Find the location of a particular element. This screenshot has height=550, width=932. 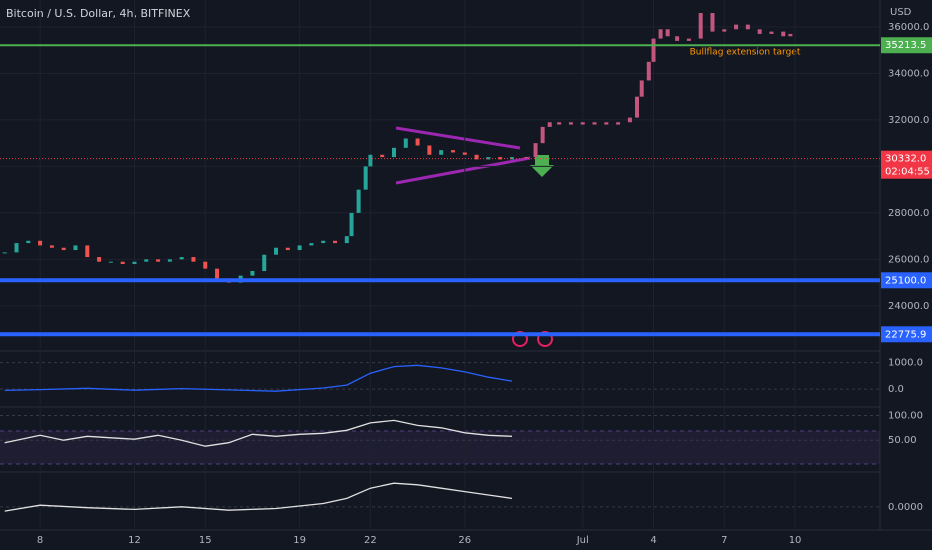

current-price-box is located at coordinates (906, 164).